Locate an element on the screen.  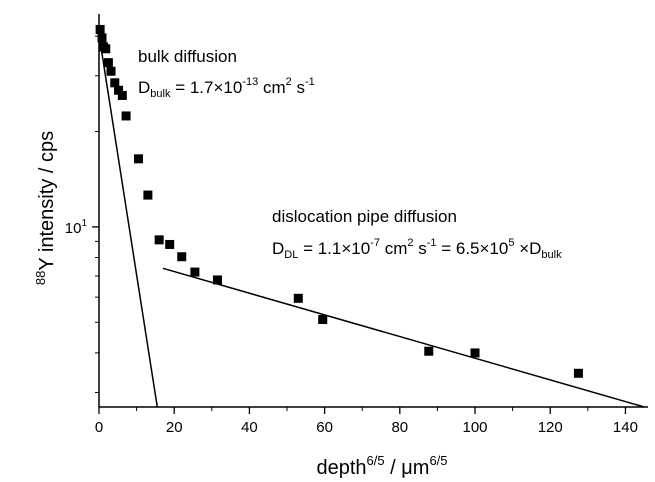
x-tick-label: 140 is located at coordinates (625, 427).